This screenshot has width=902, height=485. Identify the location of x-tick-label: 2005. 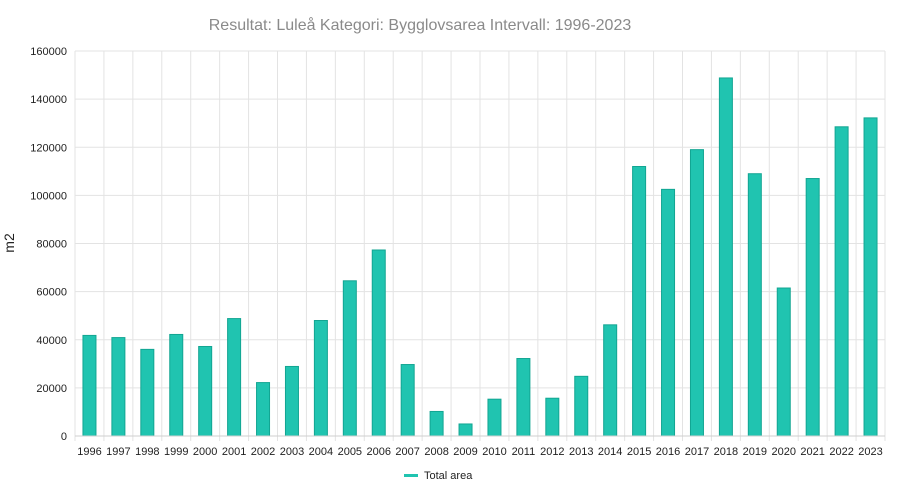
(350, 452).